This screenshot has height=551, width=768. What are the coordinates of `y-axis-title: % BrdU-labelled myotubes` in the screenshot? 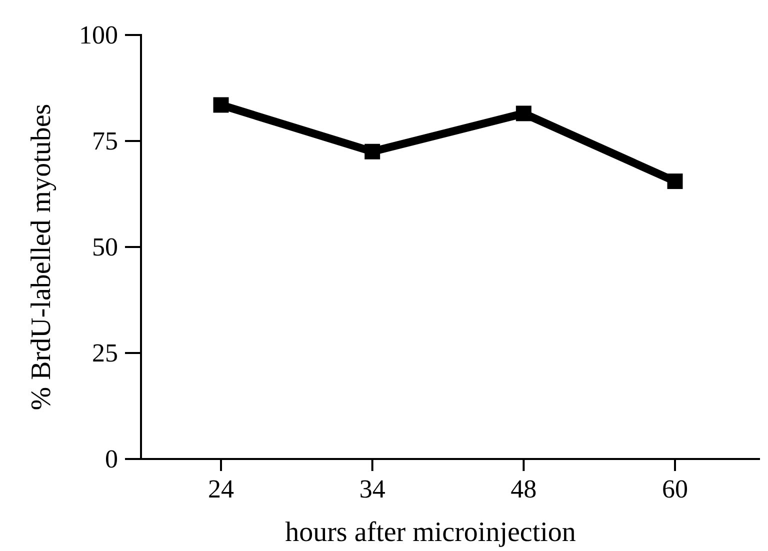 It's located at (41, 257).